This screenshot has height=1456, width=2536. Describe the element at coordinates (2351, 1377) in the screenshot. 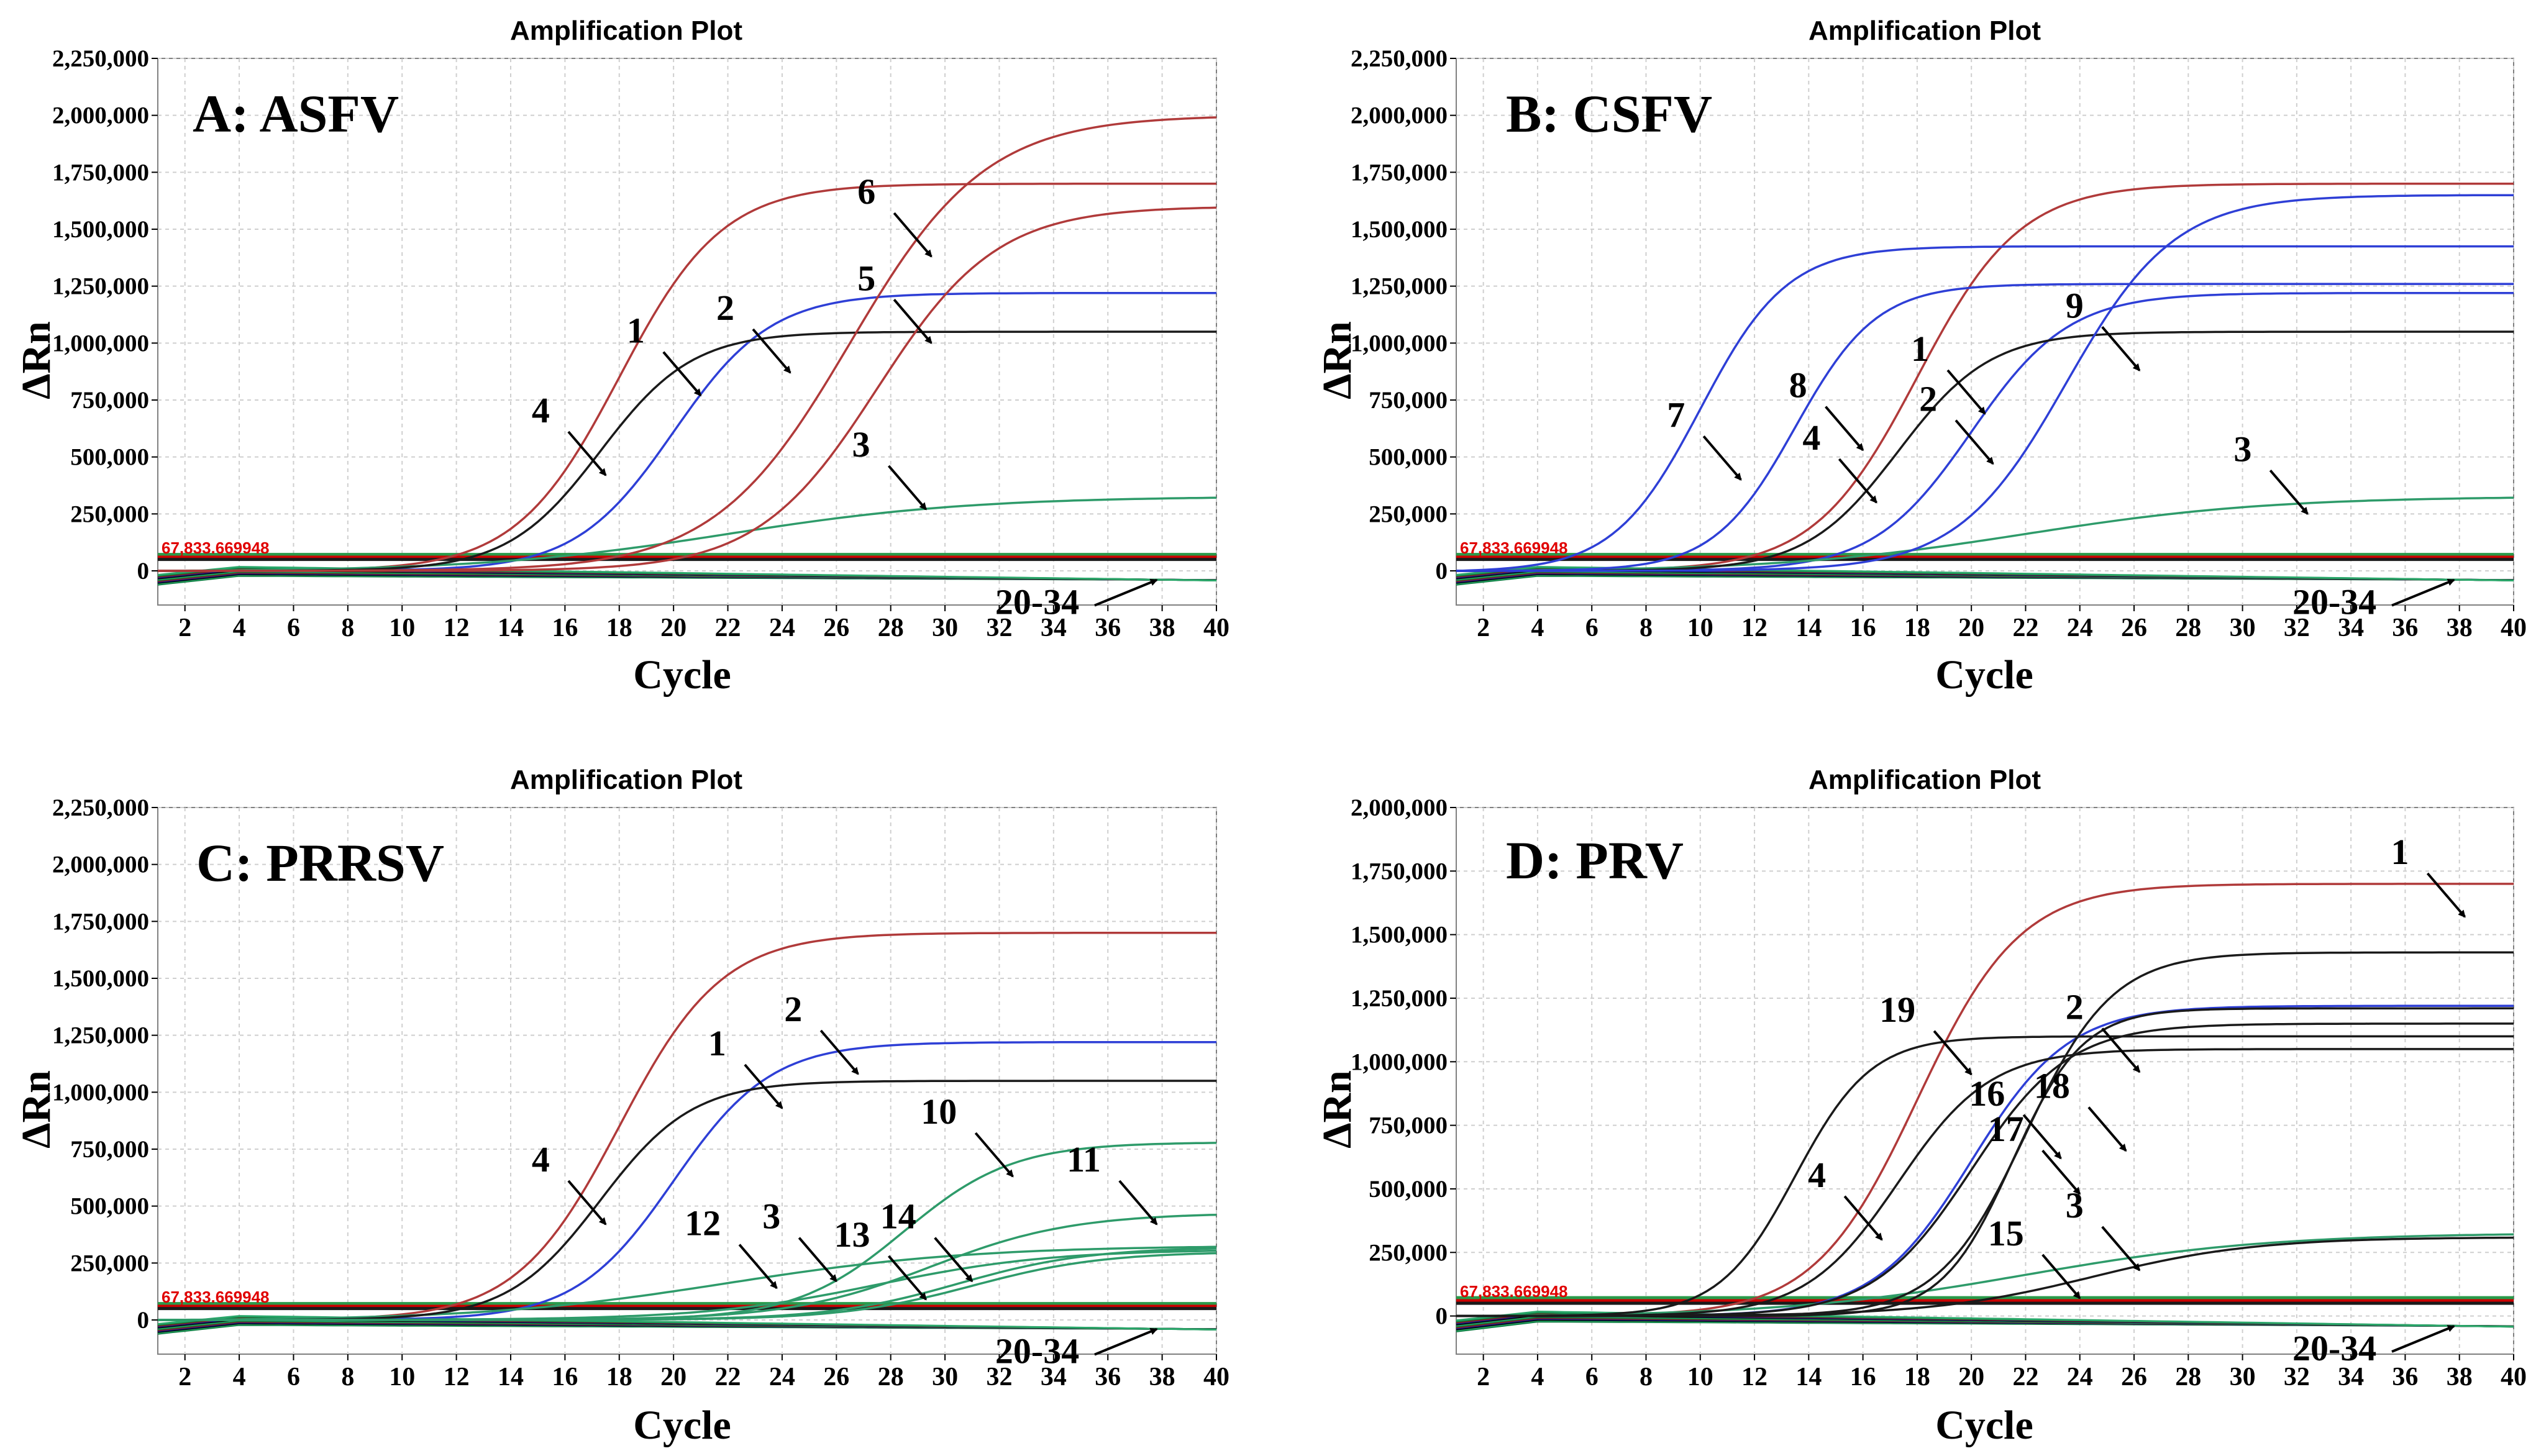

I see `x-tick-label: 34` at that location.